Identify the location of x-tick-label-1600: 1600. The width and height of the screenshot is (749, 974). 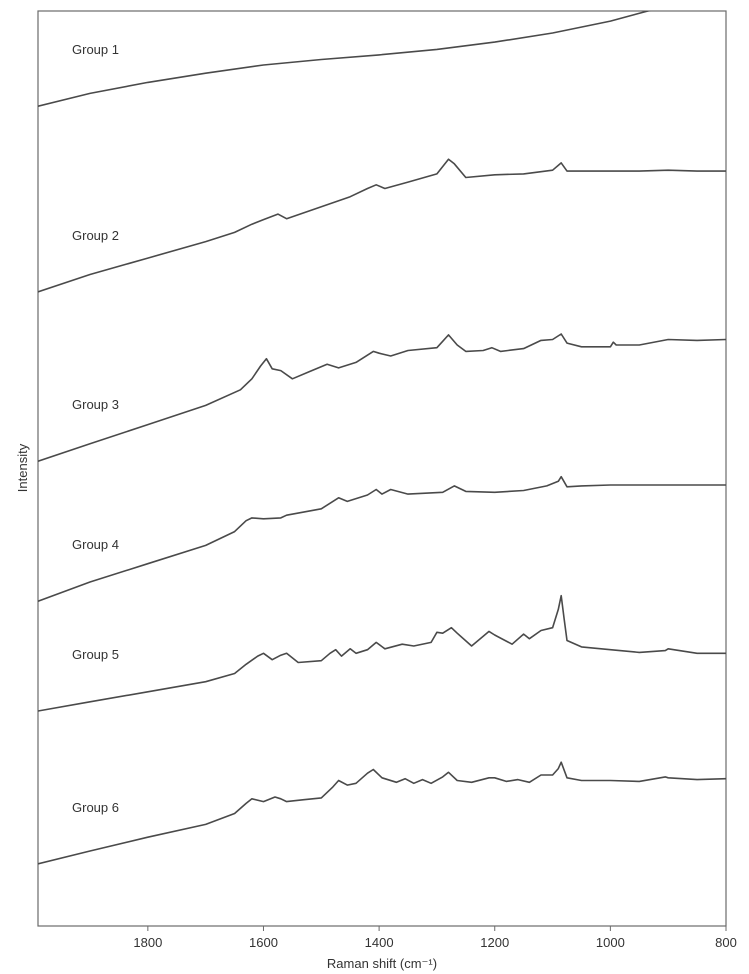
(263, 942).